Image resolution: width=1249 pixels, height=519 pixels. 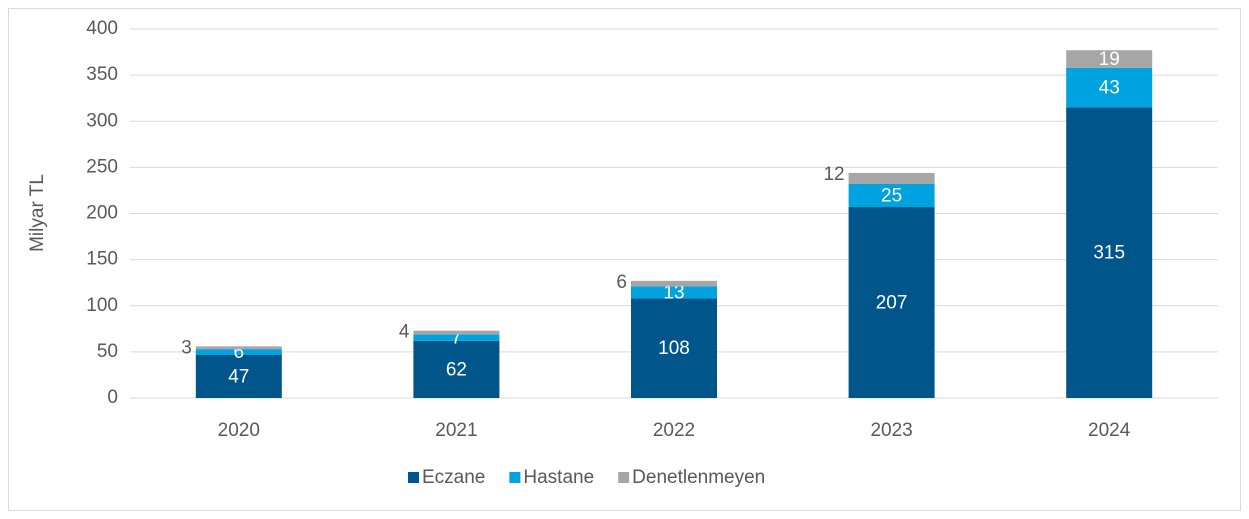 I want to click on data-label: 62, so click(x=456, y=369).